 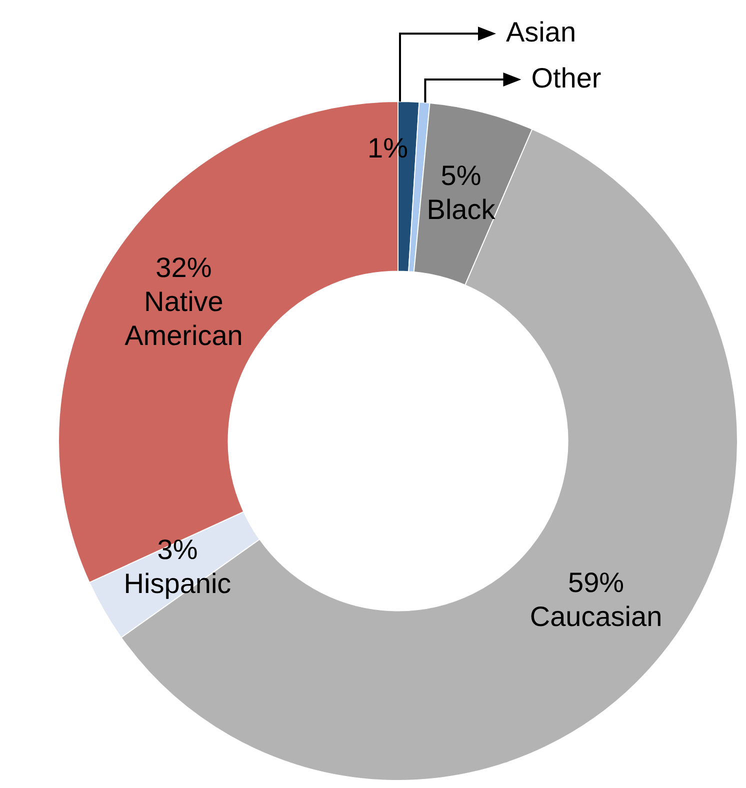 I want to click on slice-label: Caucasian, so click(x=596, y=616).